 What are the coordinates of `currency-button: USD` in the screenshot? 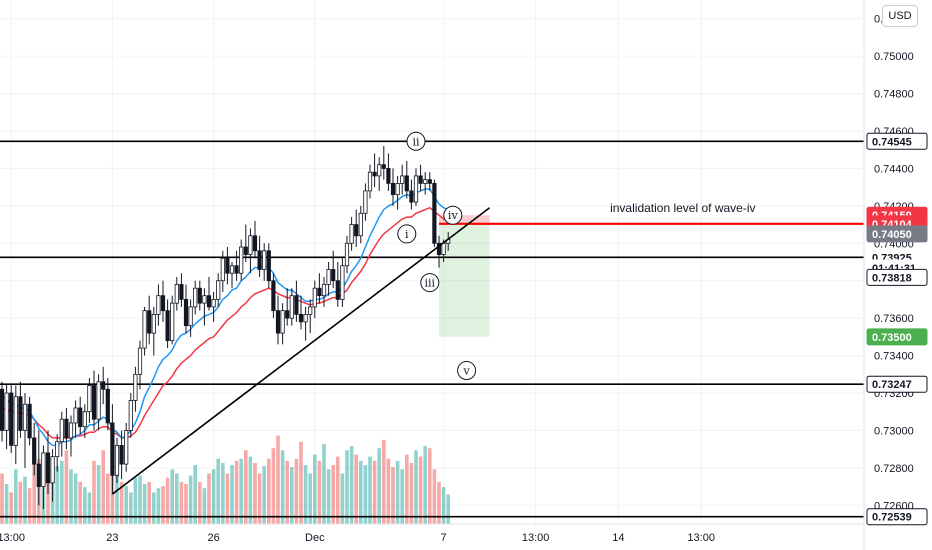 It's located at (900, 16).